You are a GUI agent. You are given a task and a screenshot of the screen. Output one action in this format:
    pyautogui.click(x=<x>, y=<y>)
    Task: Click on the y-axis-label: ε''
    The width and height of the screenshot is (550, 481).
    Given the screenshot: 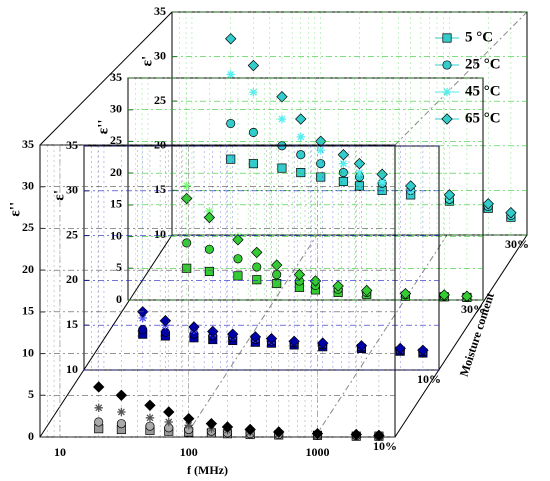 What is the action you would take?
    pyautogui.click(x=103, y=126)
    